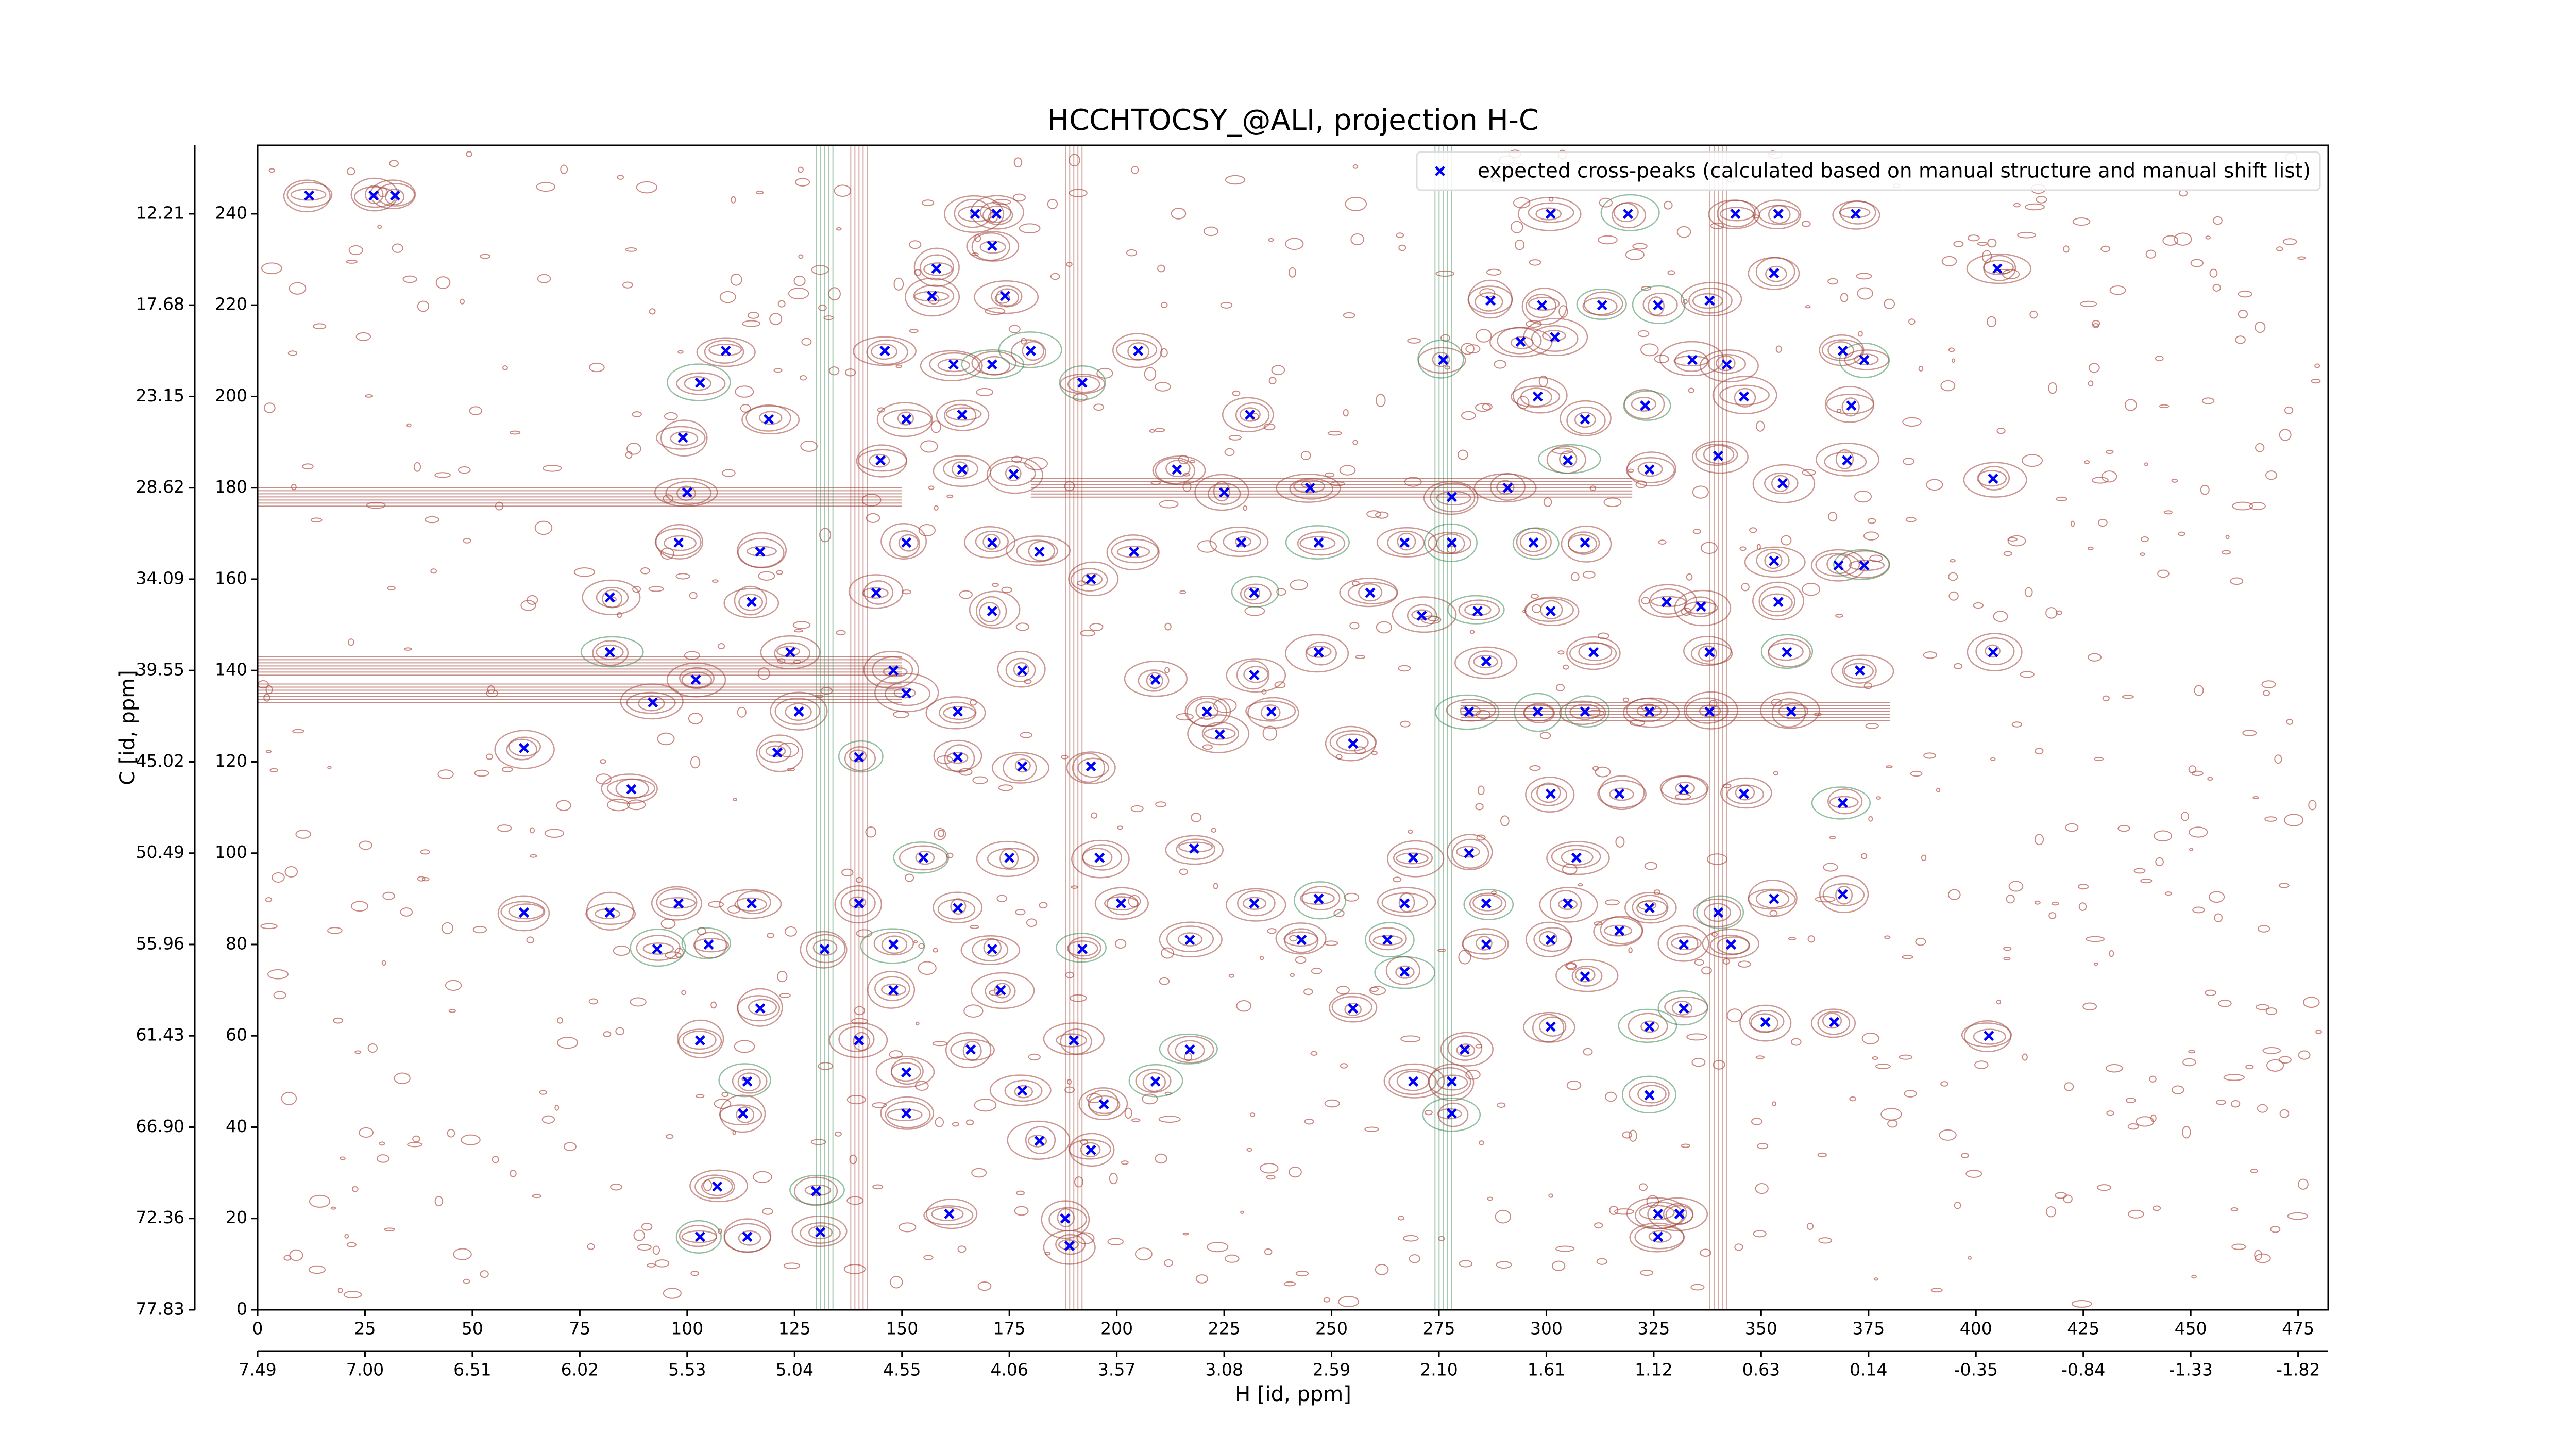  I want to click on y2-tick-label: 61.43, so click(160, 1035).